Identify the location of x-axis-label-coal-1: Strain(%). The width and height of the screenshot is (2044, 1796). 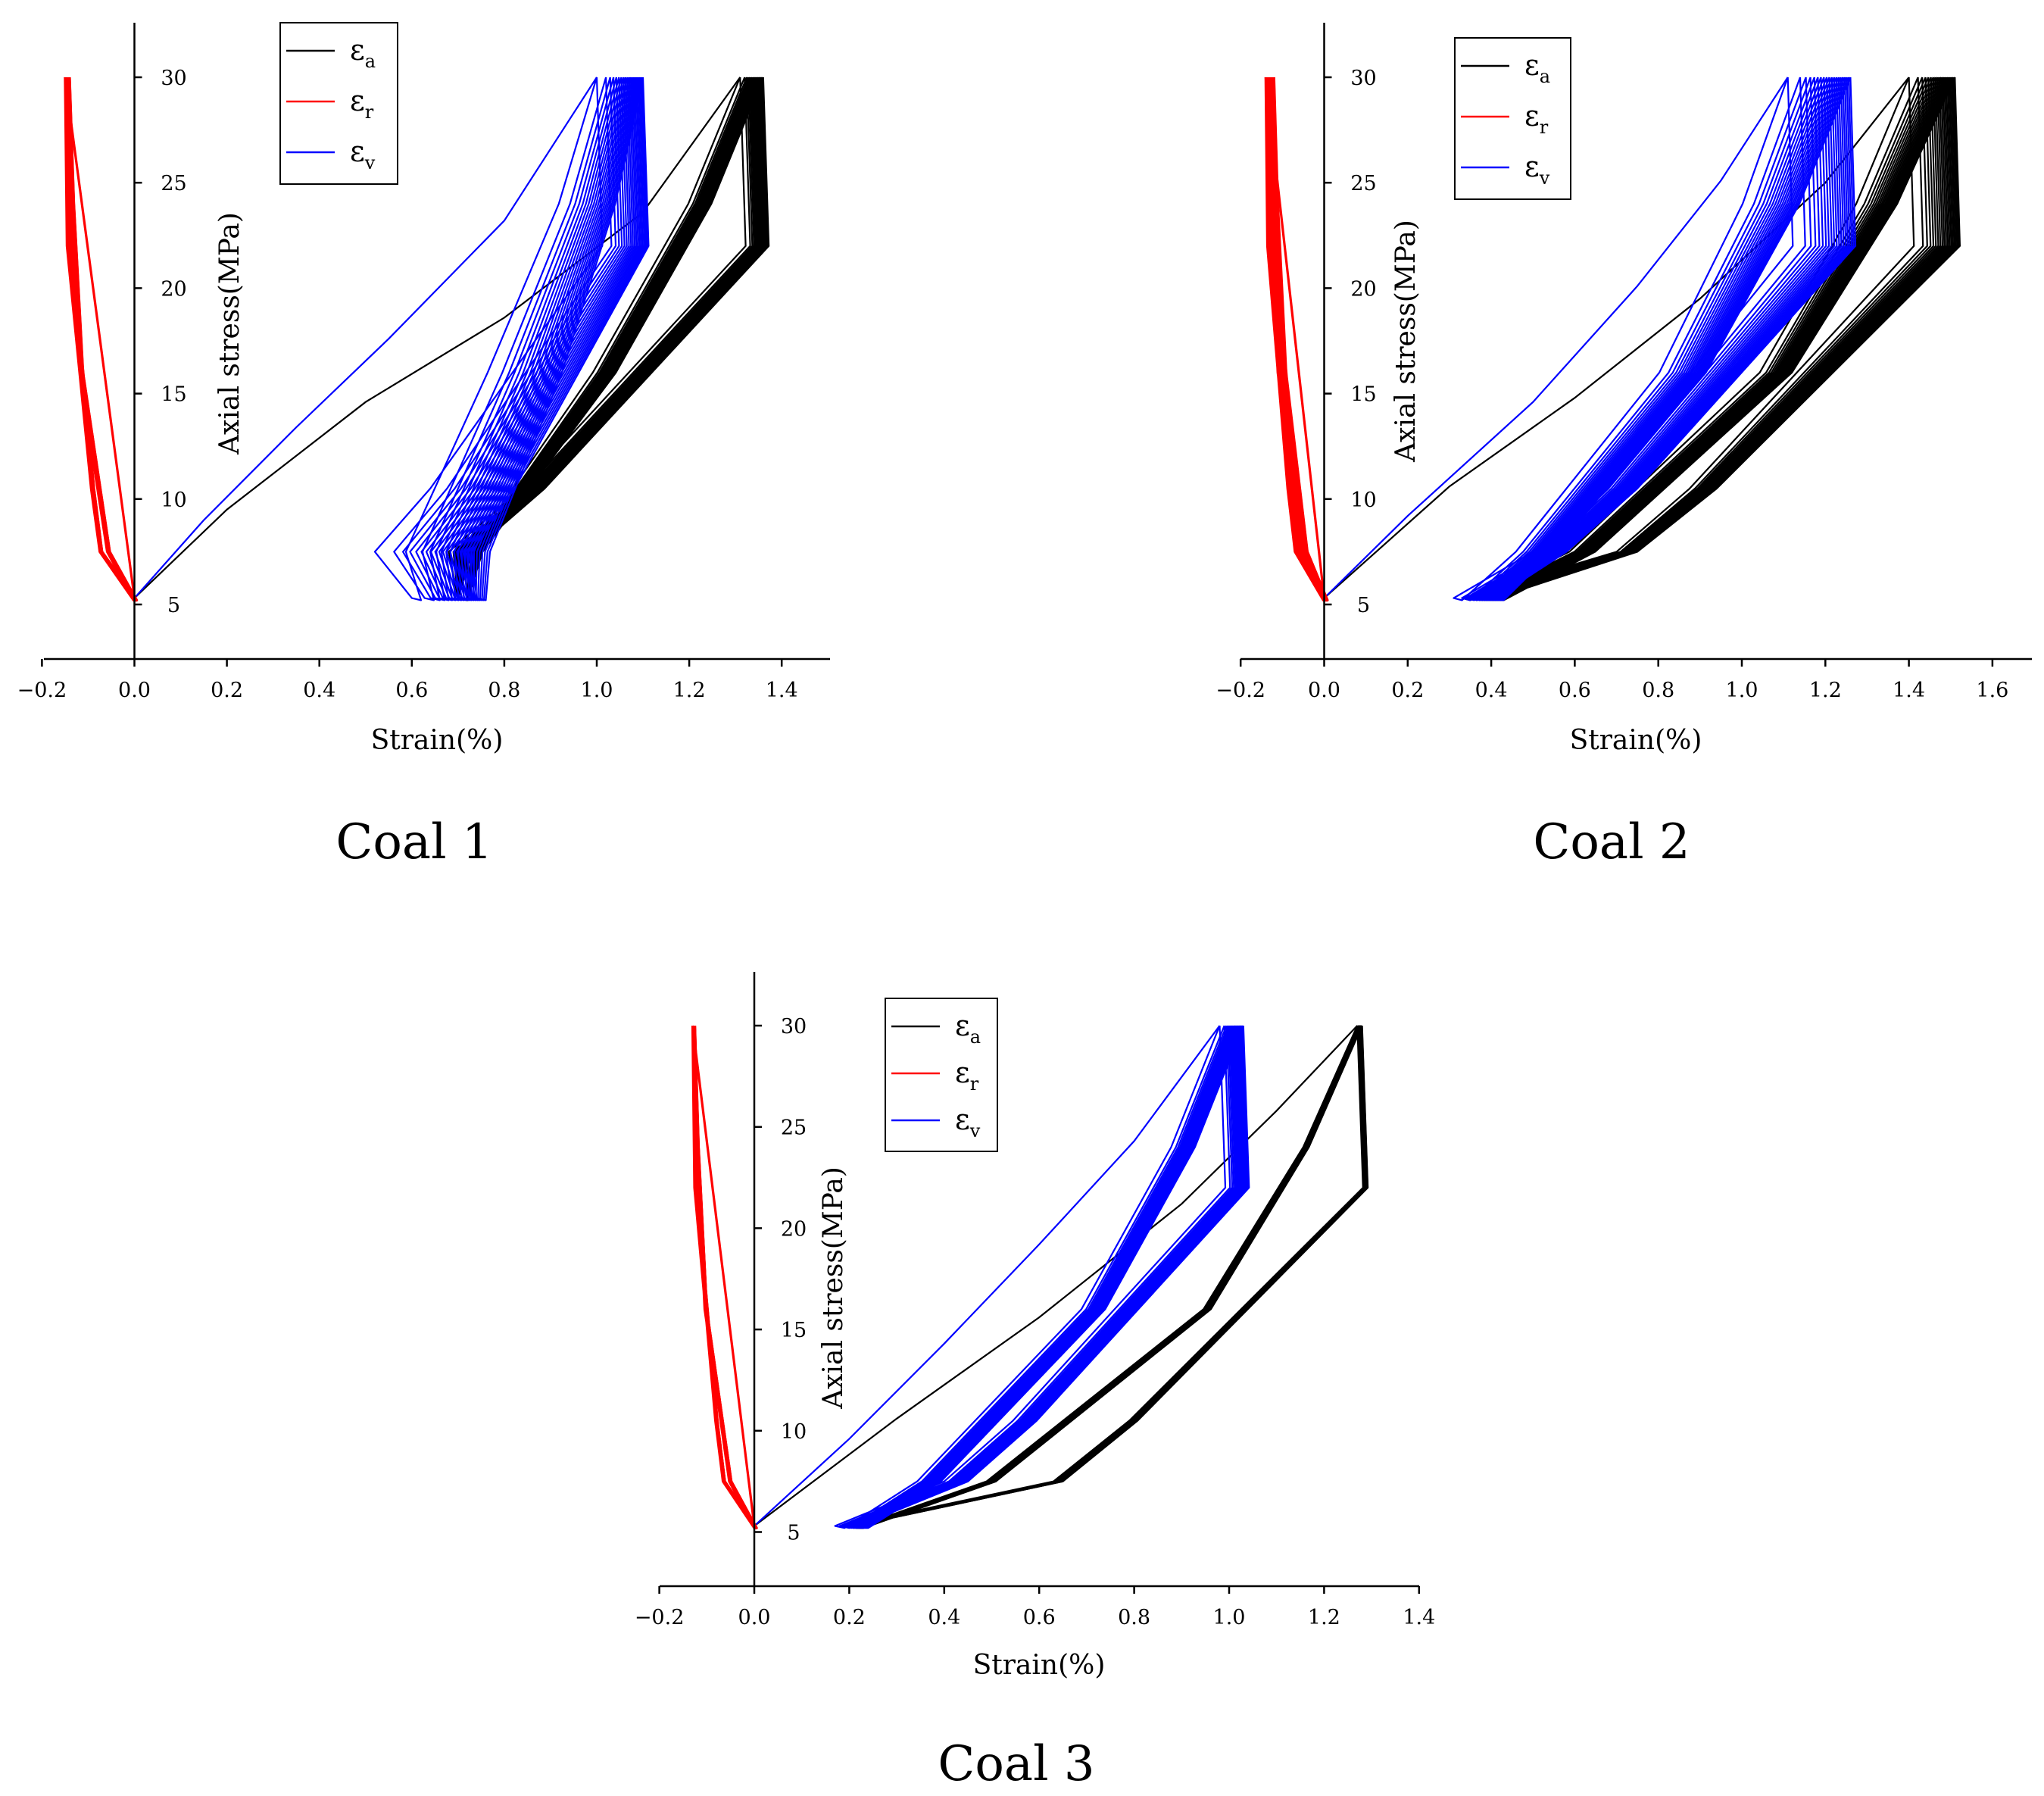
(437, 741).